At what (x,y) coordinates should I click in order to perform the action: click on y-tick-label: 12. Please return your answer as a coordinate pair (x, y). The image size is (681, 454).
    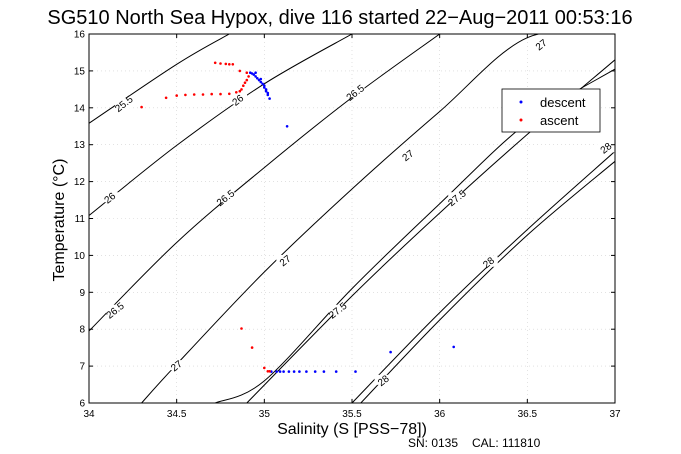
    Looking at the image, I should click on (80, 182).